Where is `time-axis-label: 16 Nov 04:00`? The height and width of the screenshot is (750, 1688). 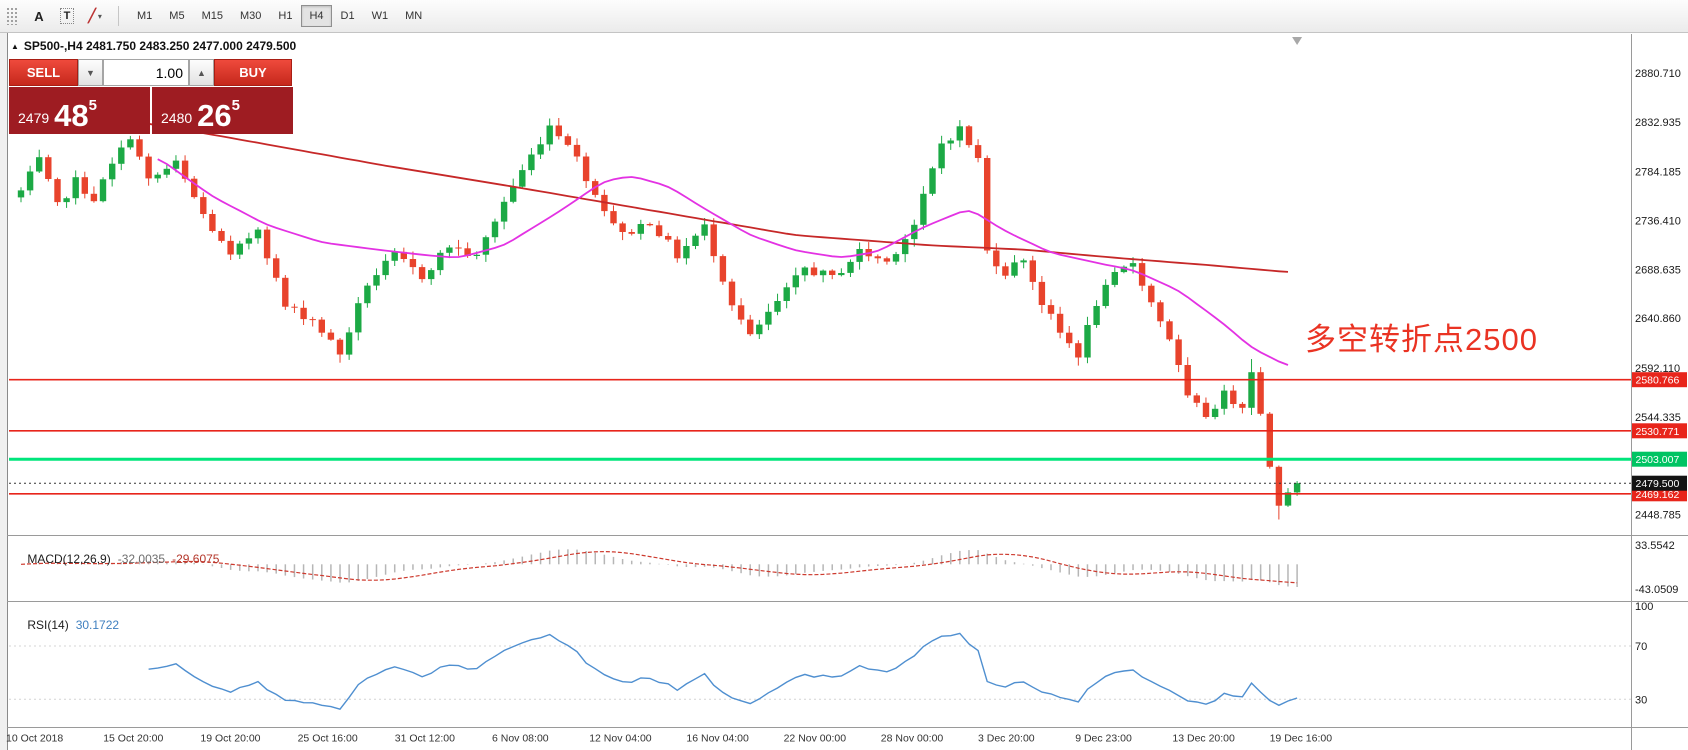
time-axis-label: 16 Nov 04:00 is located at coordinates (717, 739).